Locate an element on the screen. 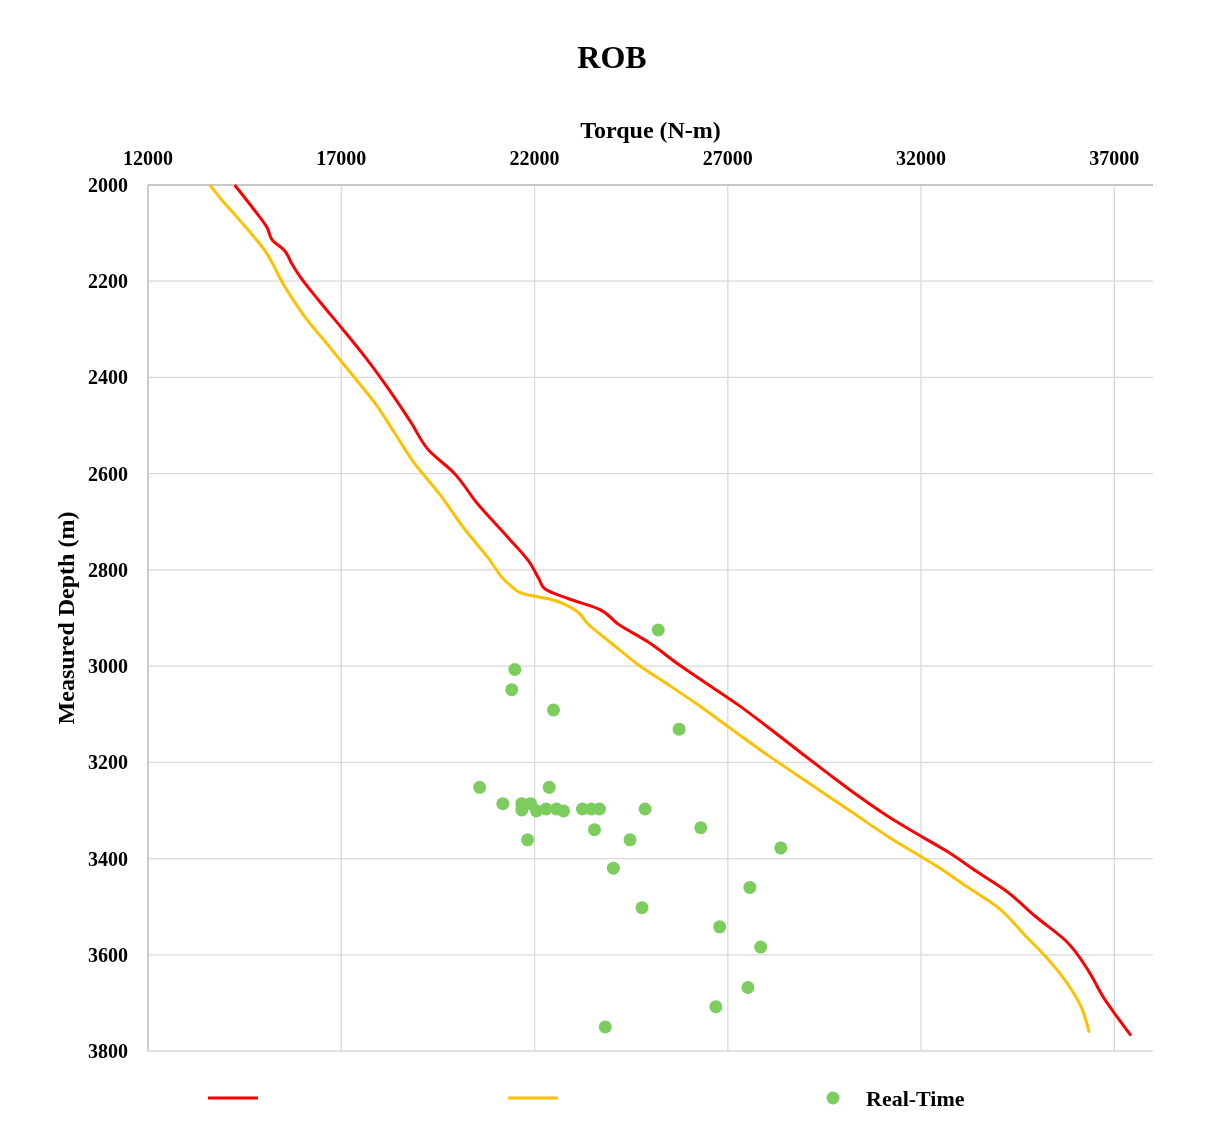 Image resolution: width=1212 pixels, height=1124 pixels. y-tick-label: 2600 is located at coordinates (108, 473).